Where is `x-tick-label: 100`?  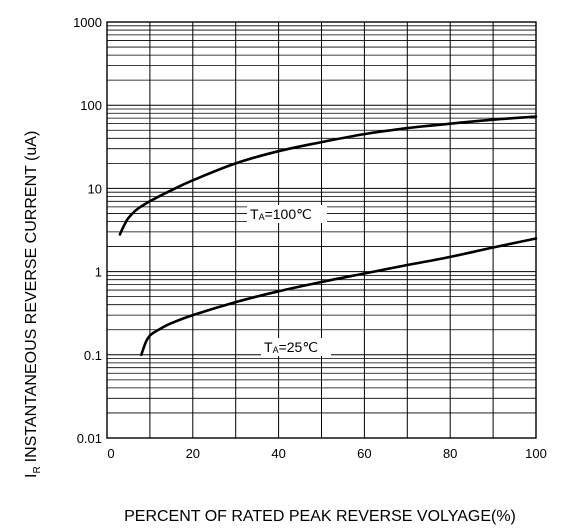
x-tick-label: 100 is located at coordinates (536, 453).